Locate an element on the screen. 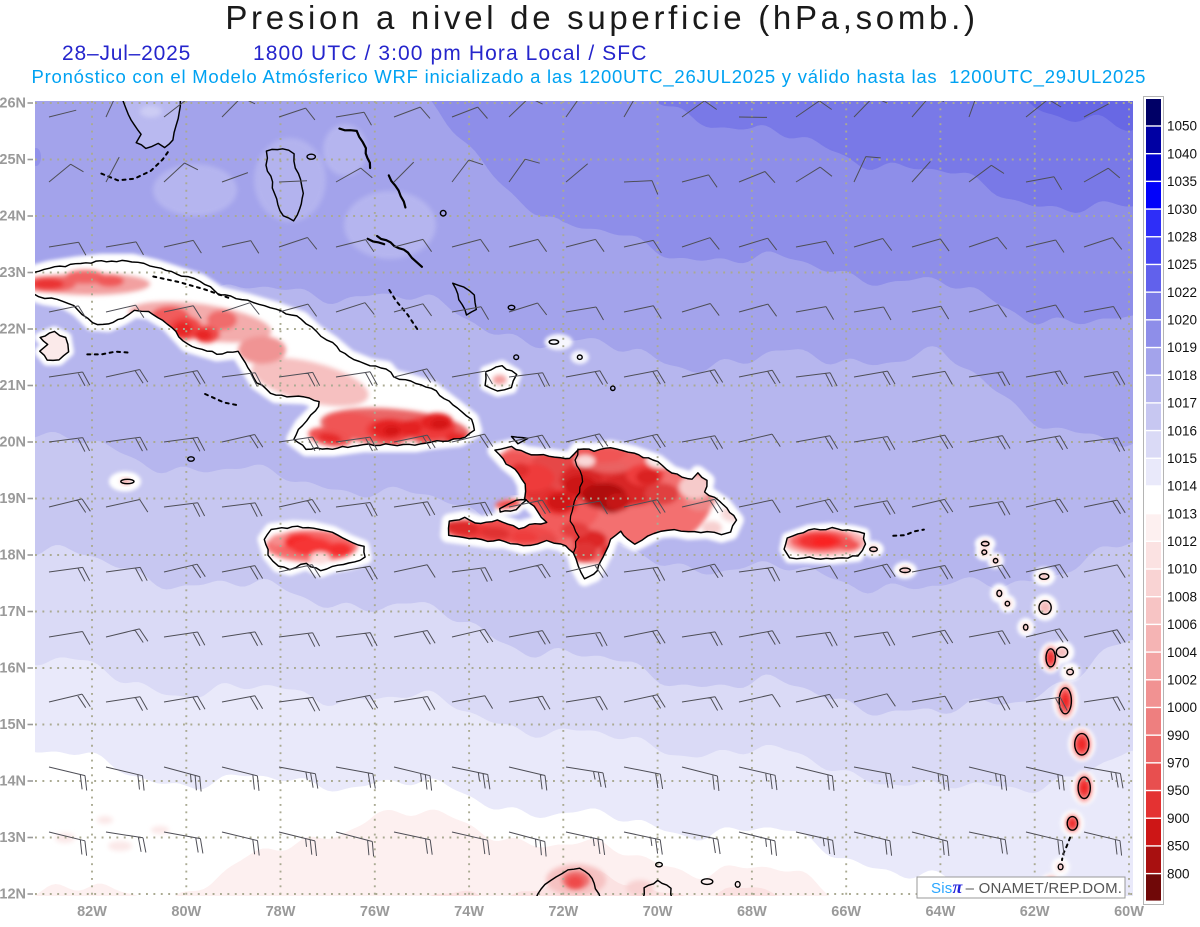 The height and width of the screenshot is (927, 1200). svg-text: 1035 is located at coordinates (1182, 181).